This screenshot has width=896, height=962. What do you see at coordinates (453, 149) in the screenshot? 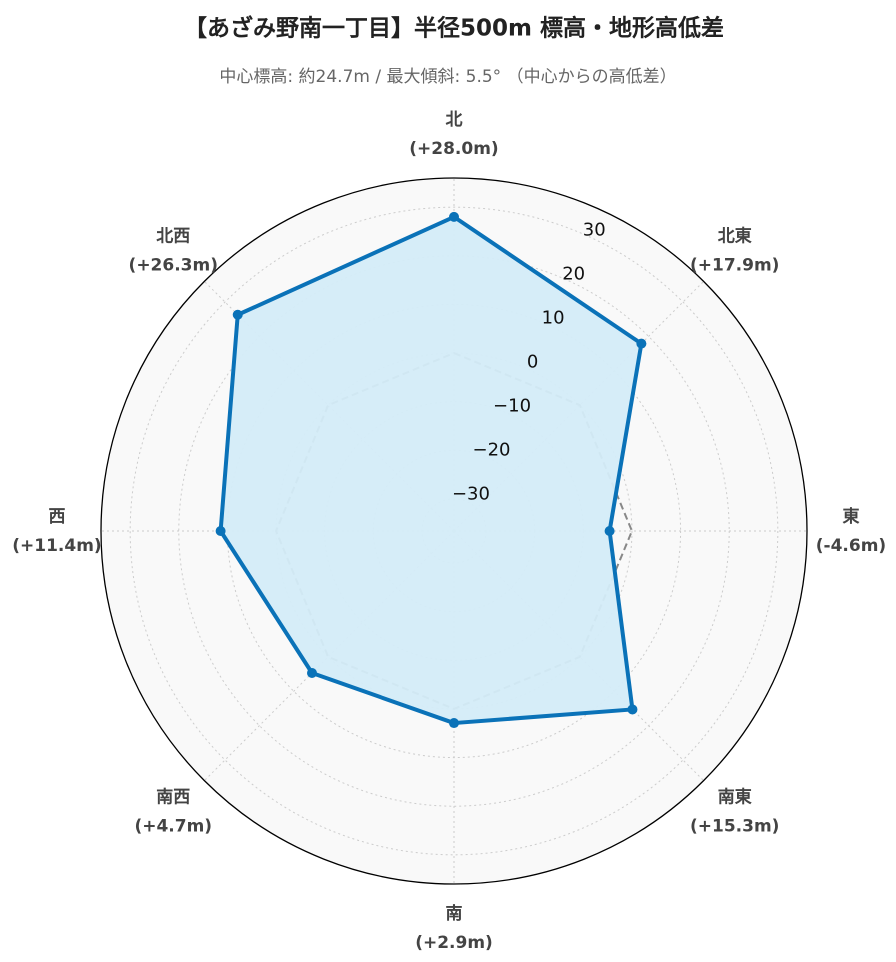
I see `value-label: (+28.0m)` at bounding box center [453, 149].